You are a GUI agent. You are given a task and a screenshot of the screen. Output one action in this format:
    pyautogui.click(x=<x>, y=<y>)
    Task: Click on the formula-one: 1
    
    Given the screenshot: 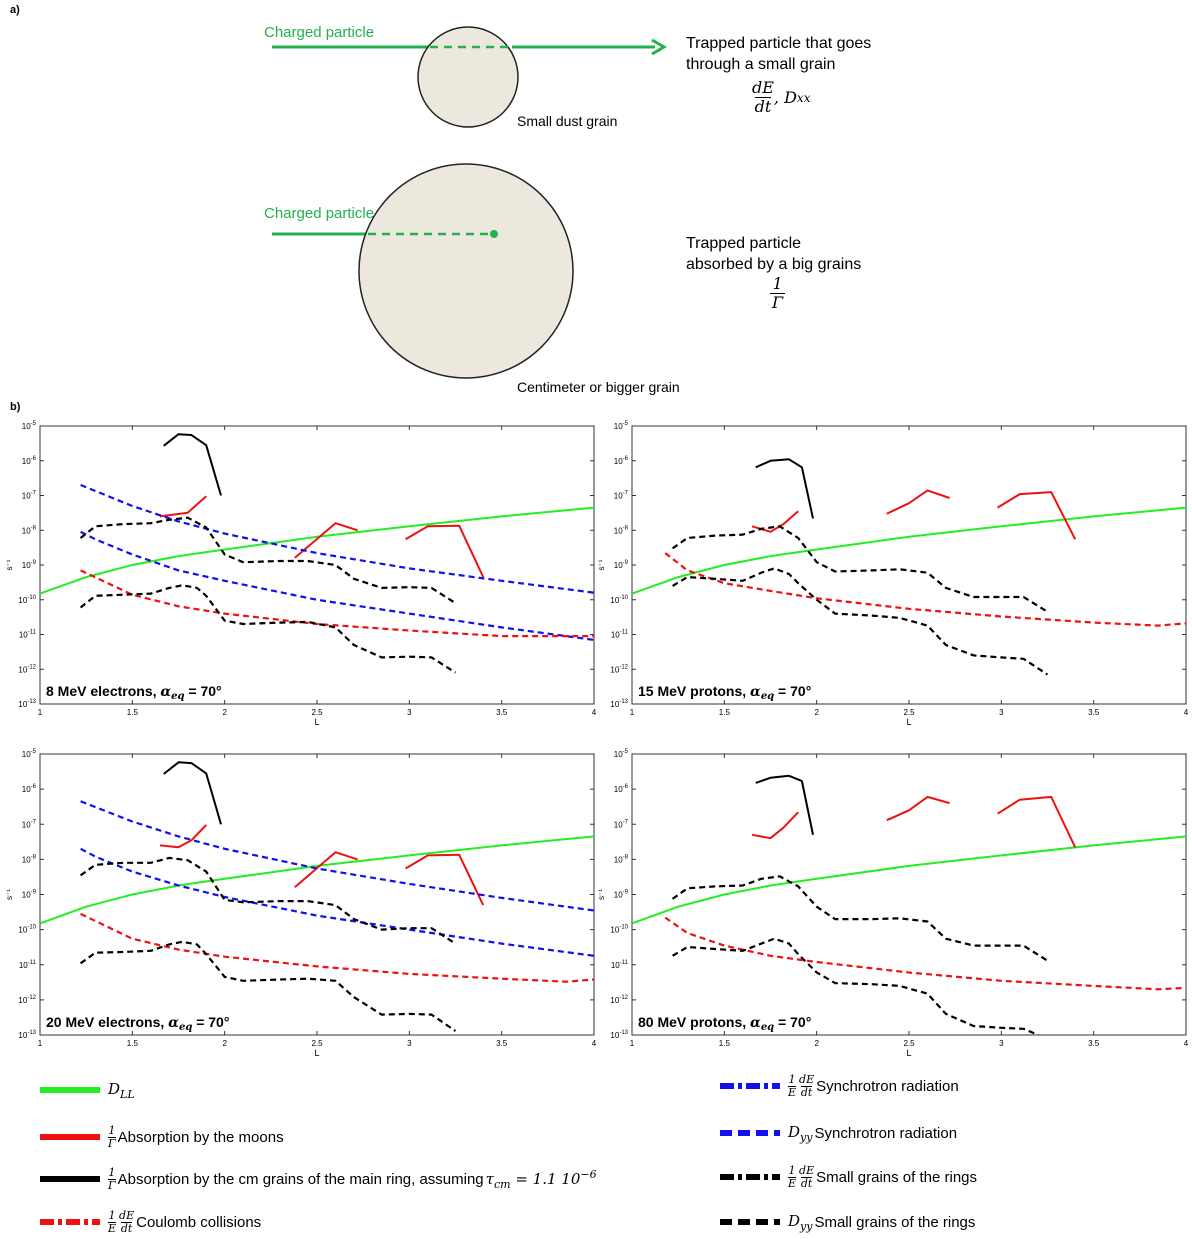 What is the action you would take?
    pyautogui.click(x=777, y=283)
    